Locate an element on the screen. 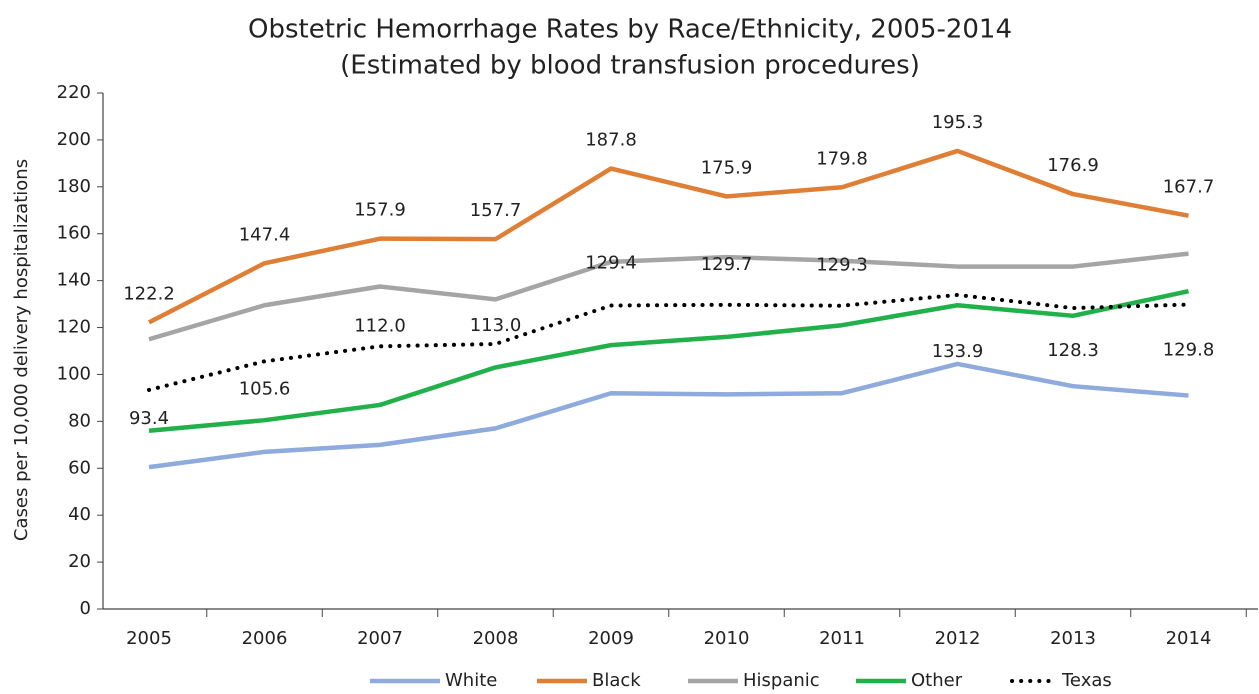 The width and height of the screenshot is (1259, 694). data-label: 122.2 is located at coordinates (149, 293).